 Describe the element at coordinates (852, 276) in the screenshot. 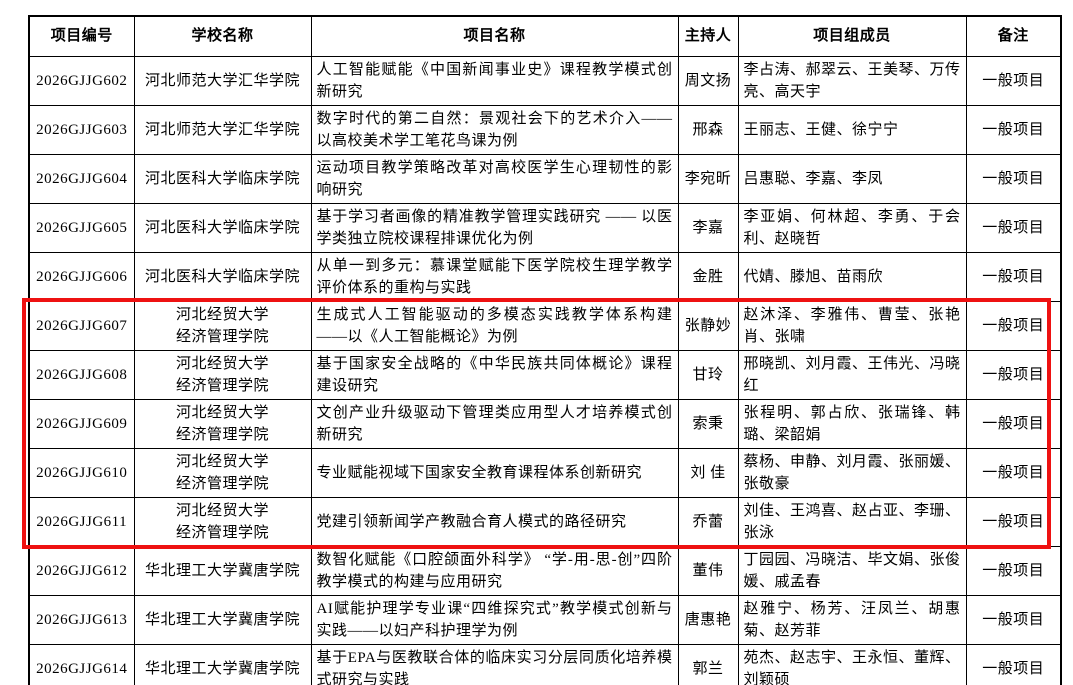

I see `members-cell: 代婧、滕旭、苗雨欣` at that location.